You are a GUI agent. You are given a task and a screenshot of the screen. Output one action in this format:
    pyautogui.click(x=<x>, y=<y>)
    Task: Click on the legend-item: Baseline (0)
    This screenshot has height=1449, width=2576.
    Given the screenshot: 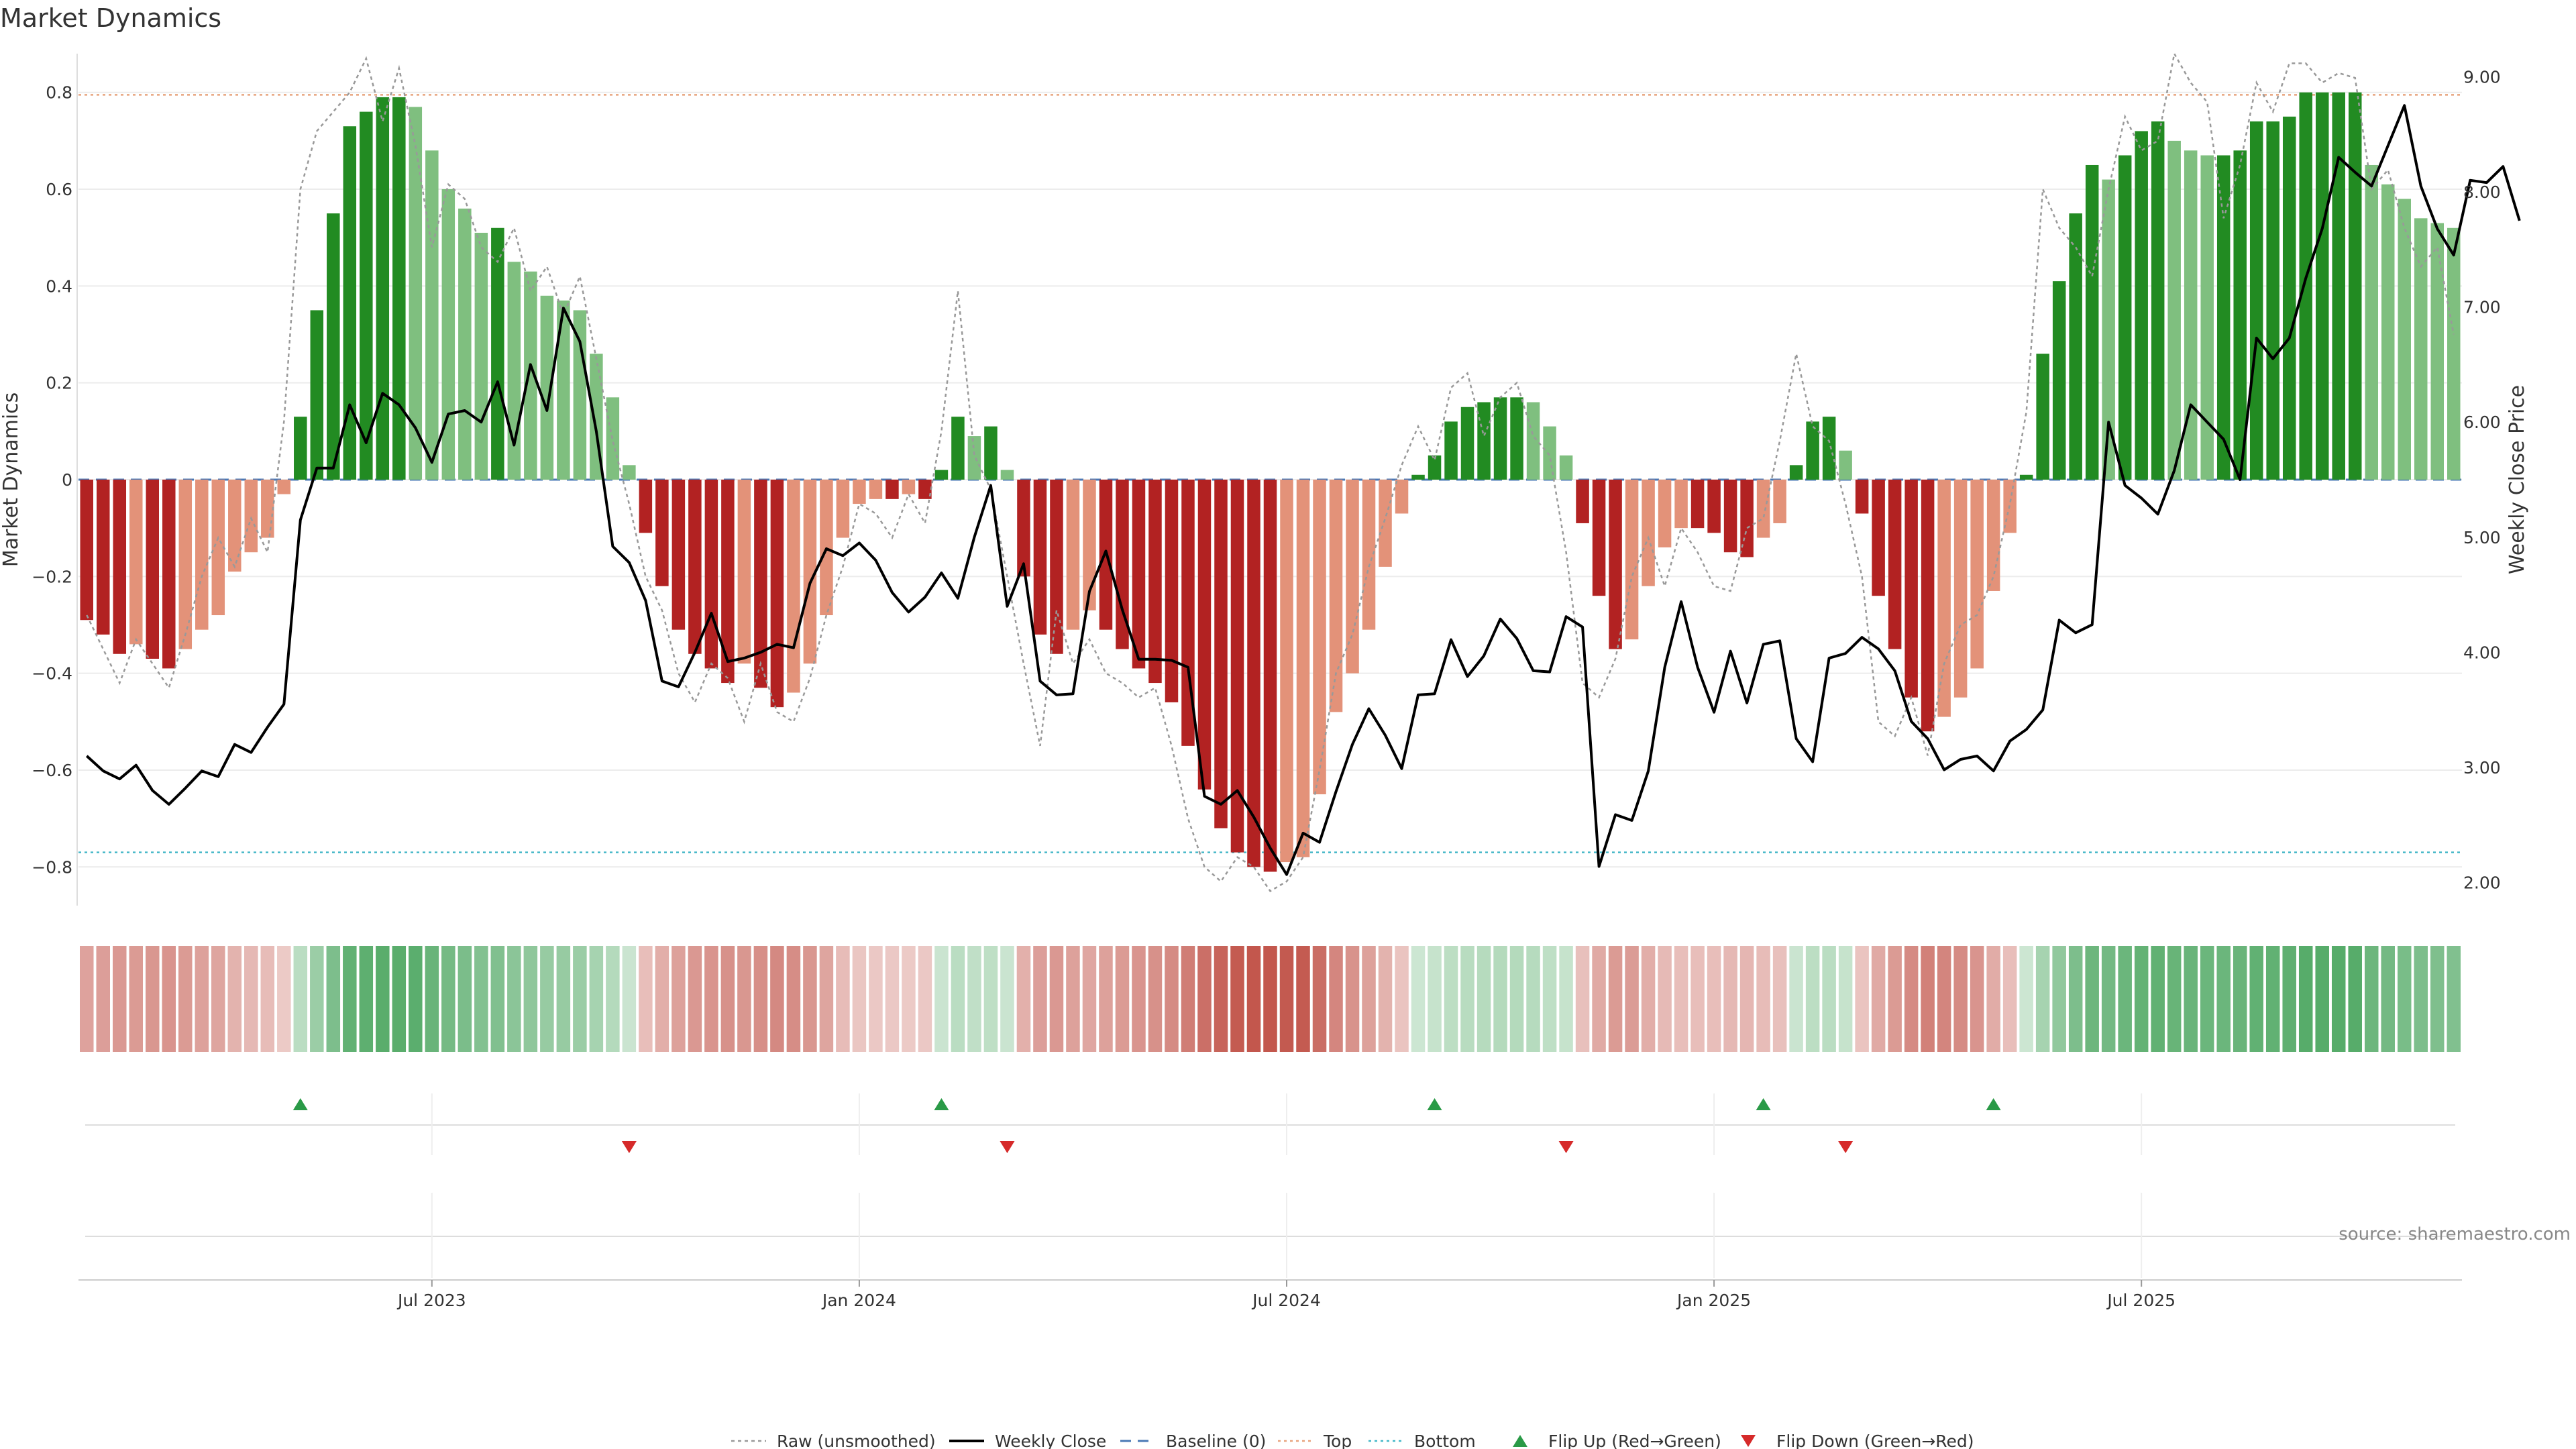 What is the action you would take?
    pyautogui.click(x=1193, y=1440)
    